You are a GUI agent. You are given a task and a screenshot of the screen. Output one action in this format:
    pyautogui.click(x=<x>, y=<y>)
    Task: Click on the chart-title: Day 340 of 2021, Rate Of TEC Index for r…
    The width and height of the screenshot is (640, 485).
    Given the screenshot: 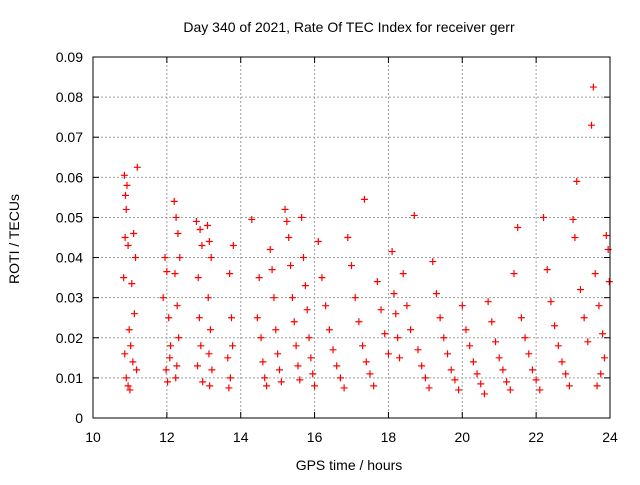 What is the action you would take?
    pyautogui.click(x=349, y=27)
    